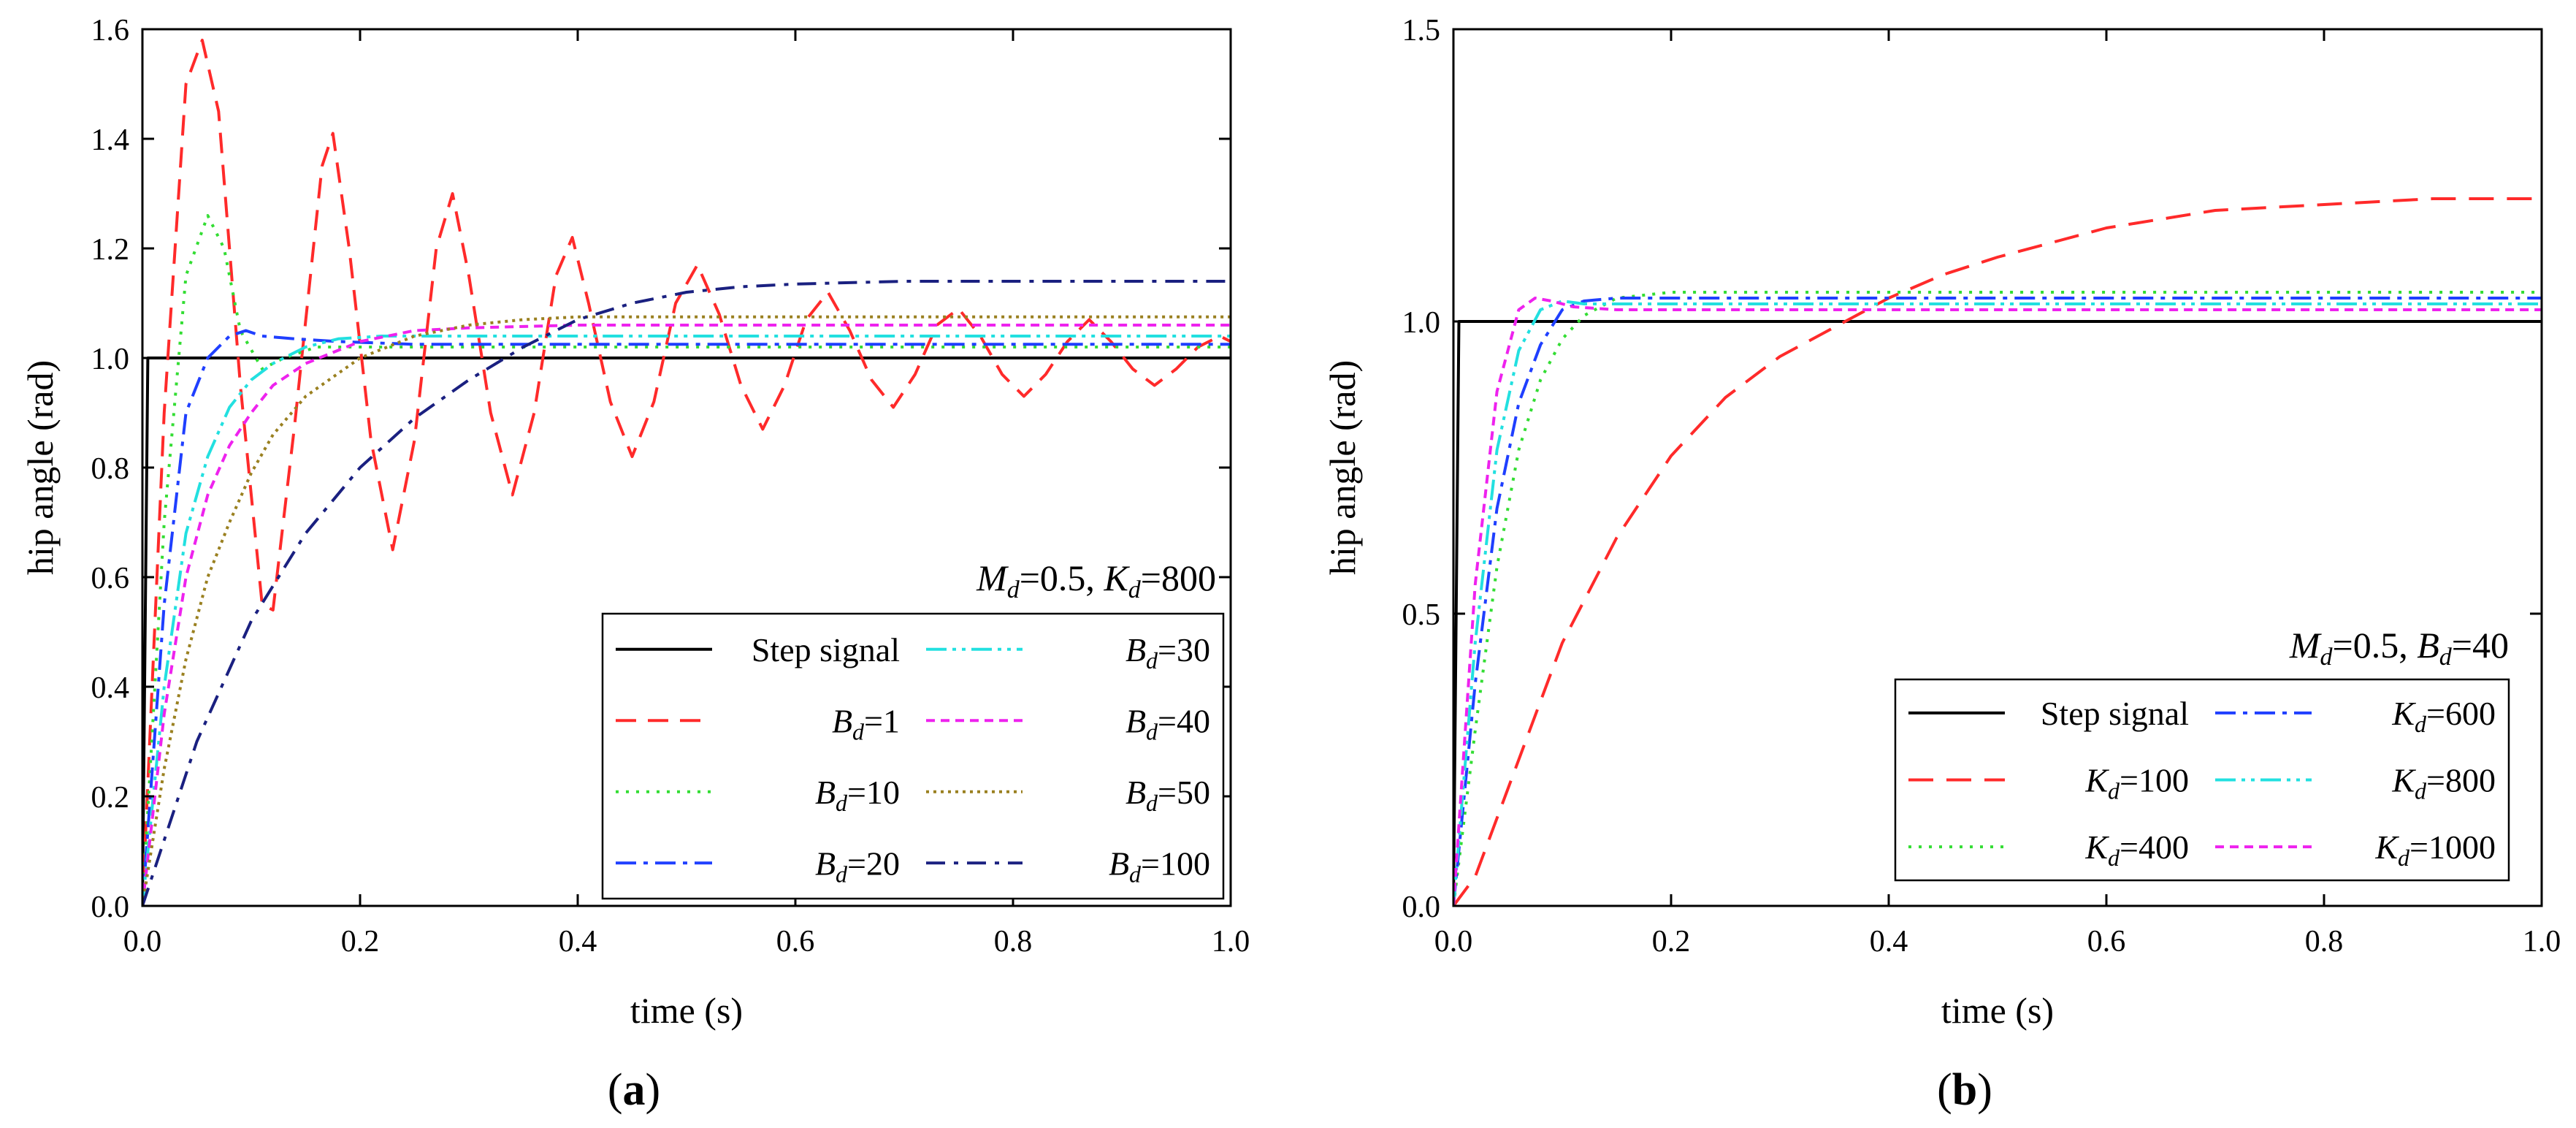  Describe the element at coordinates (634, 1090) in the screenshot. I see `panel-a-caption: (a)` at that location.